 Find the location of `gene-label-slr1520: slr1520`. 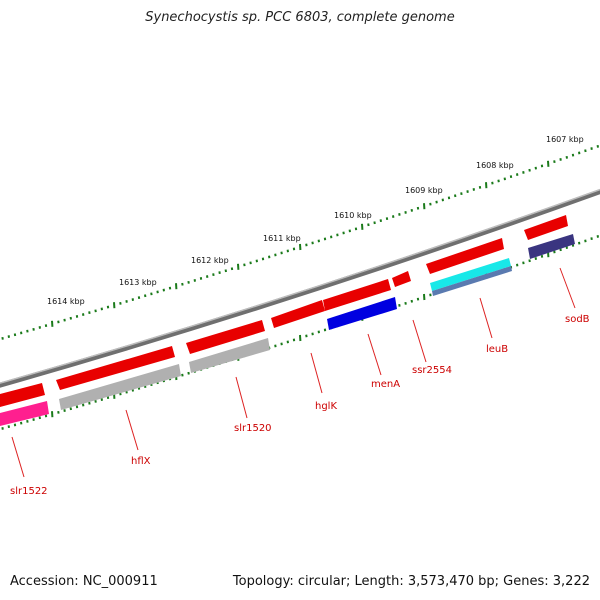

gene-label-slr1520: slr1520 is located at coordinates (253, 428).